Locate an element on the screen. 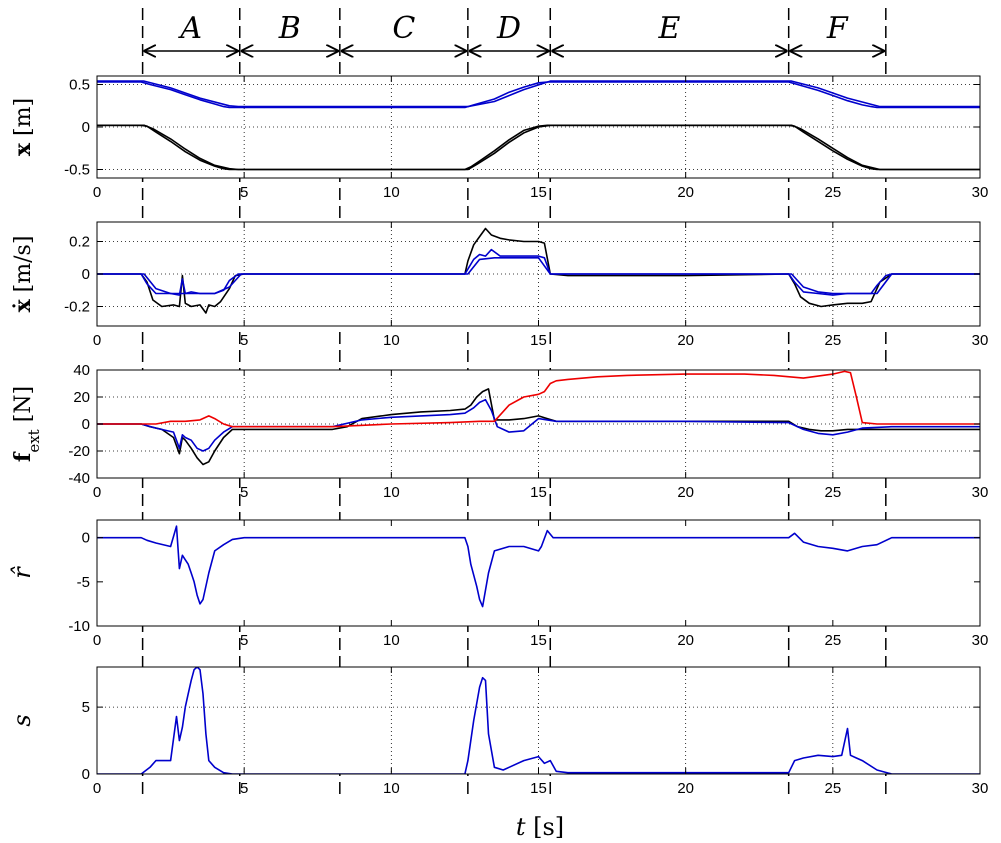 The height and width of the screenshot is (843, 1001). phase-label-C: C is located at coordinates (403, 28).